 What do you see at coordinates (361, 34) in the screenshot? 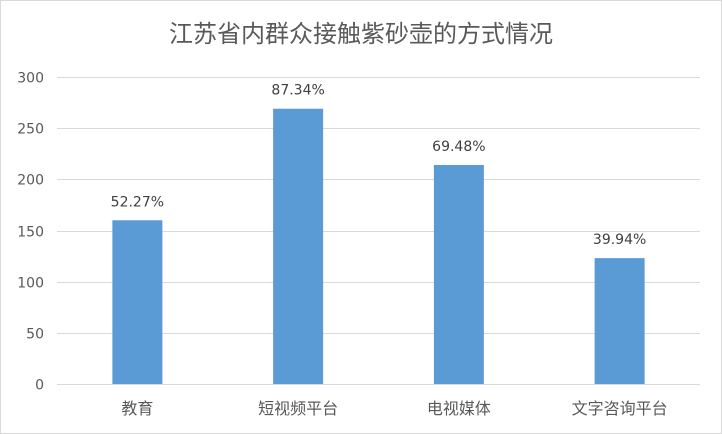
I see `chart-title: 江苏省内群众接触紫砂壶的方式情况` at bounding box center [361, 34].